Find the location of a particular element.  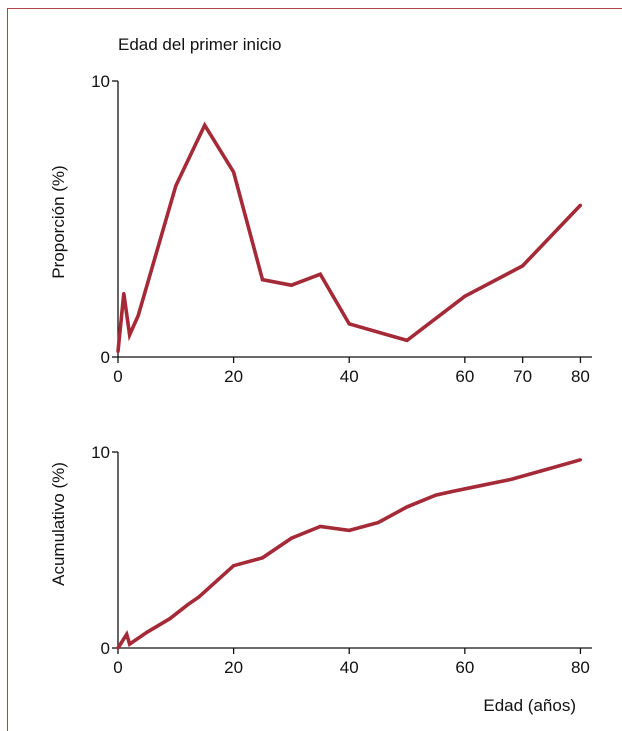

x-tick-label: 70 is located at coordinates (522, 376).